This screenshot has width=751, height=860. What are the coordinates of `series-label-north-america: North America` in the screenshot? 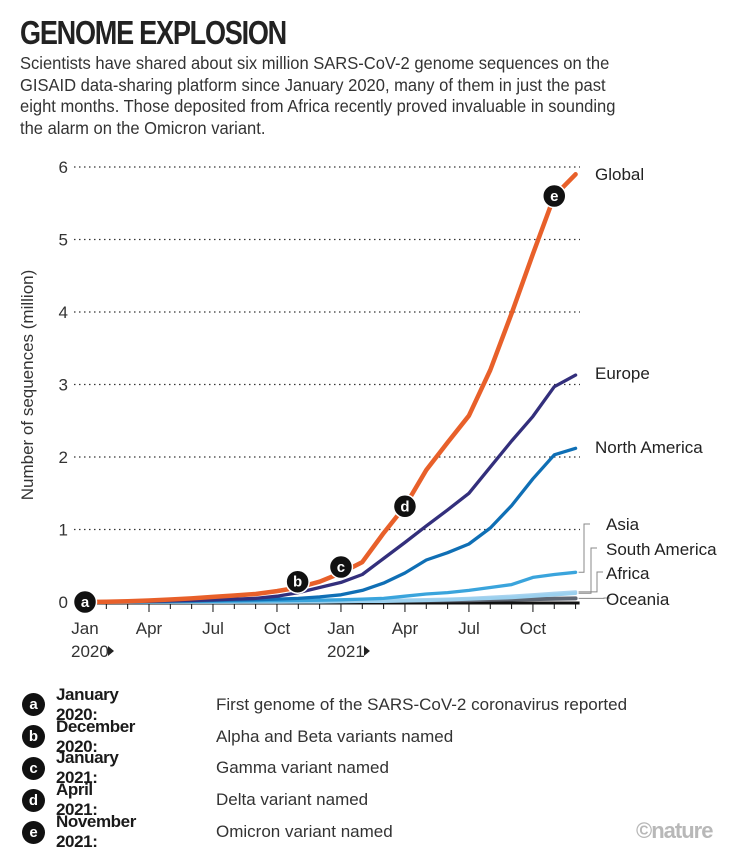 It's located at (649, 447).